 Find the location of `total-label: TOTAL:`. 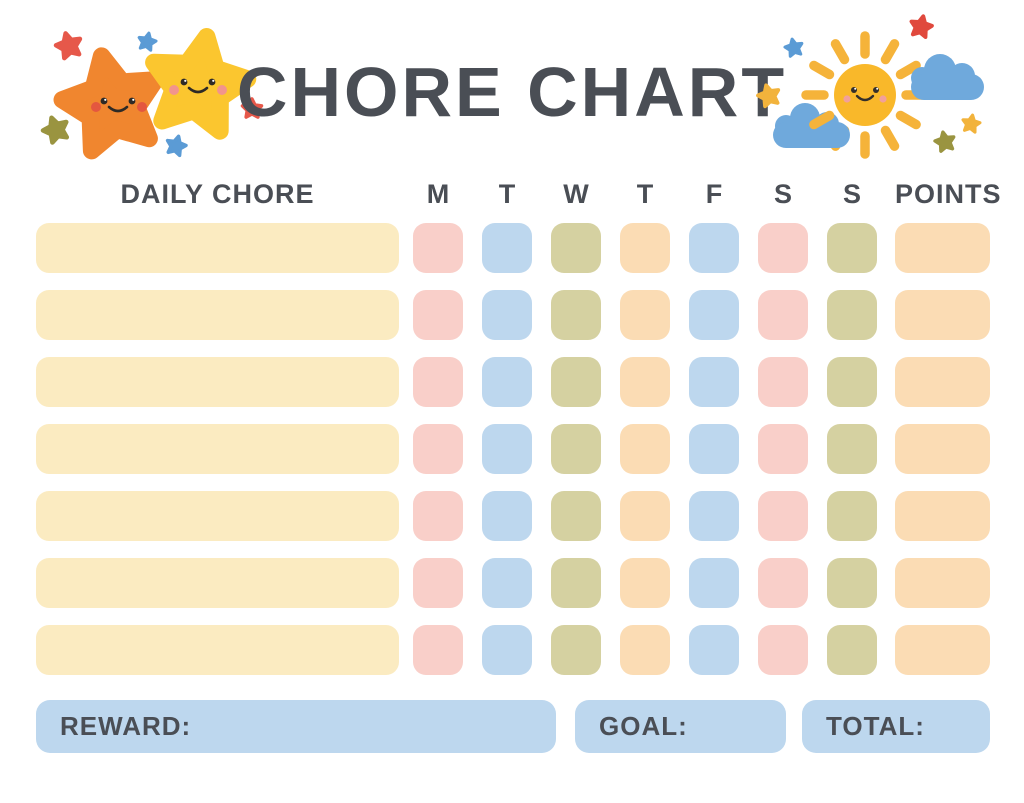

total-label: TOTAL: is located at coordinates (875, 726).